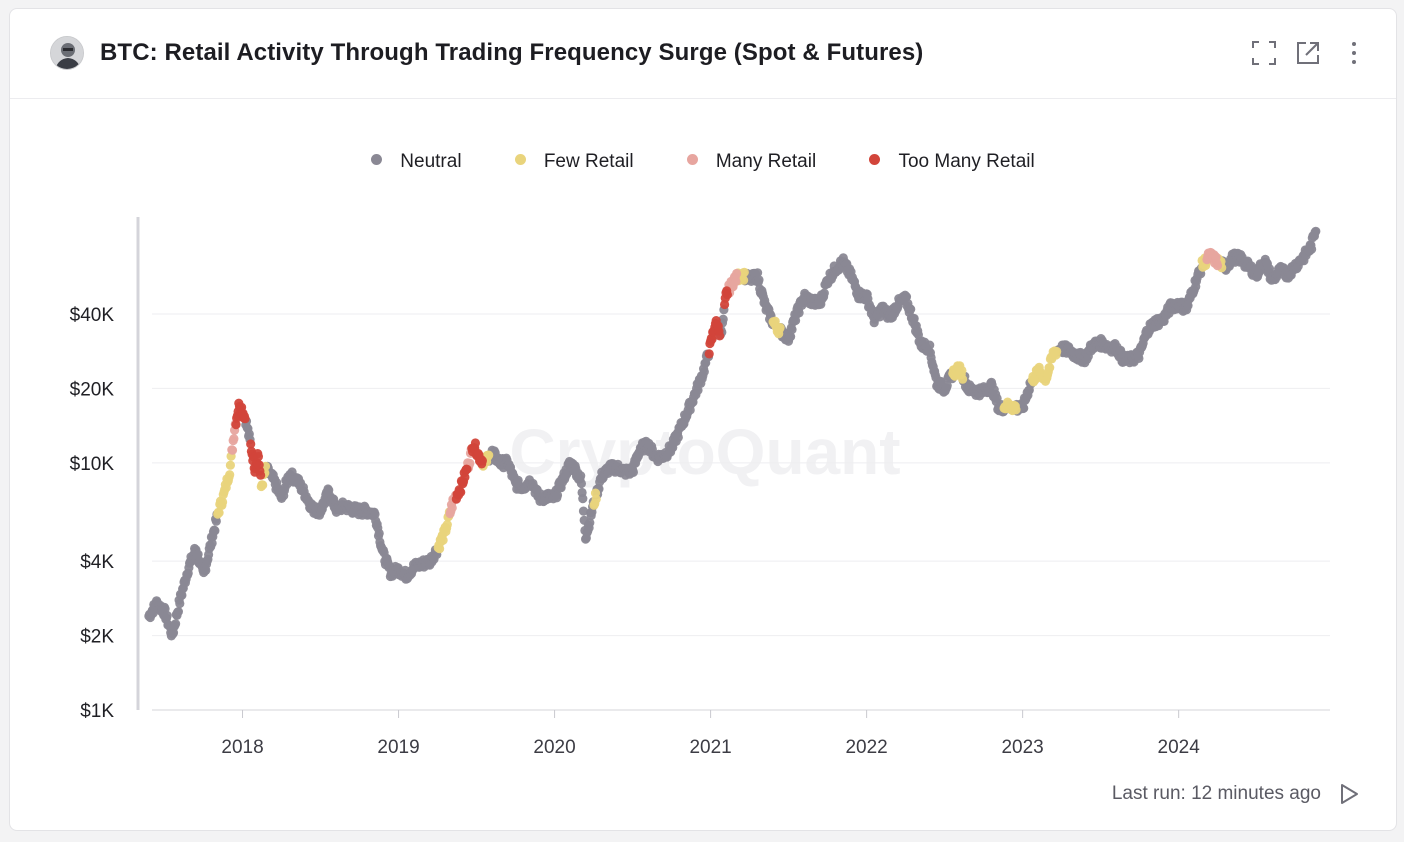  What do you see at coordinates (377, 160) in the screenshot?
I see `legend-dot-neutral` at bounding box center [377, 160].